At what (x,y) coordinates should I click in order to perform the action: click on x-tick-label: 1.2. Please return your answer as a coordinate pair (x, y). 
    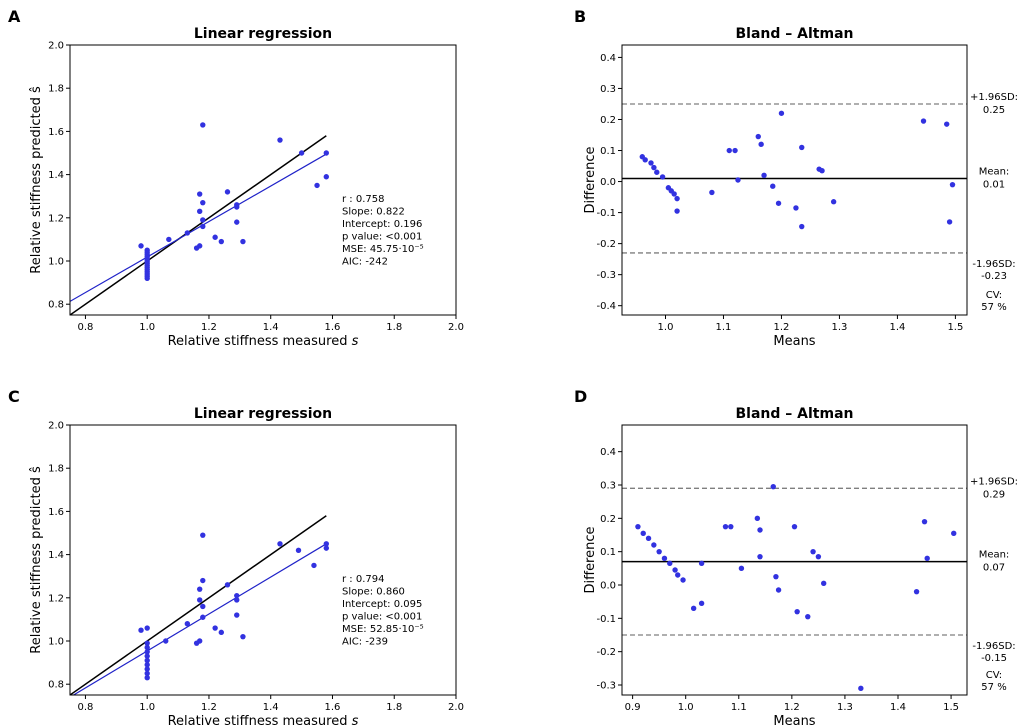
    Looking at the image, I should click on (209, 707).